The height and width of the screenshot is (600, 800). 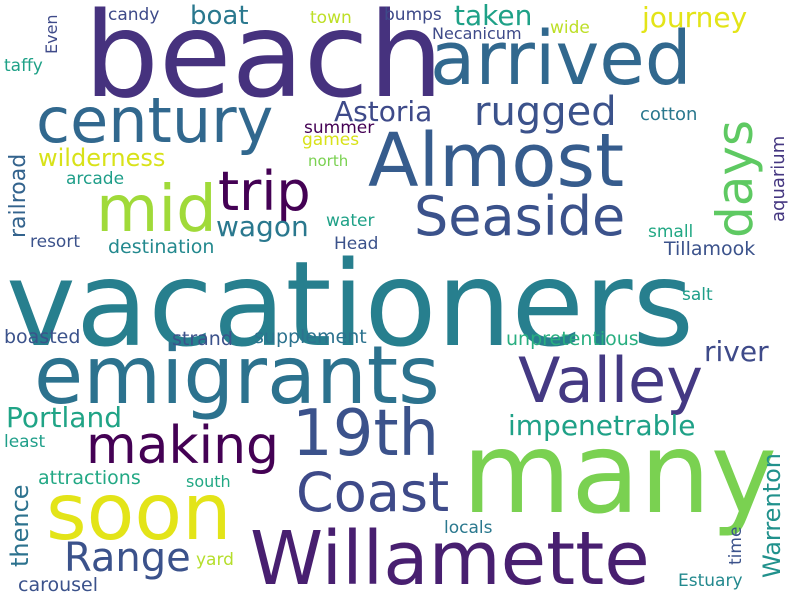 What do you see at coordinates (202, 339) in the screenshot?
I see `word-strand: strand` at bounding box center [202, 339].